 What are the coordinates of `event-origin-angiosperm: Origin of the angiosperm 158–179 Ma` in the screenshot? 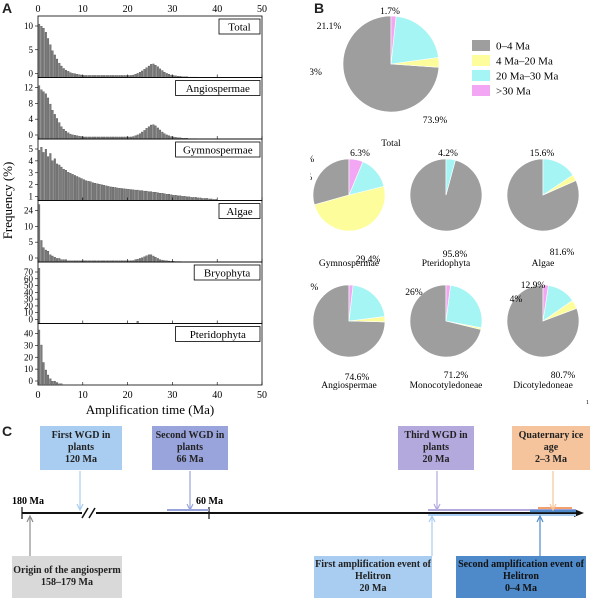 It's located at (67, 577).